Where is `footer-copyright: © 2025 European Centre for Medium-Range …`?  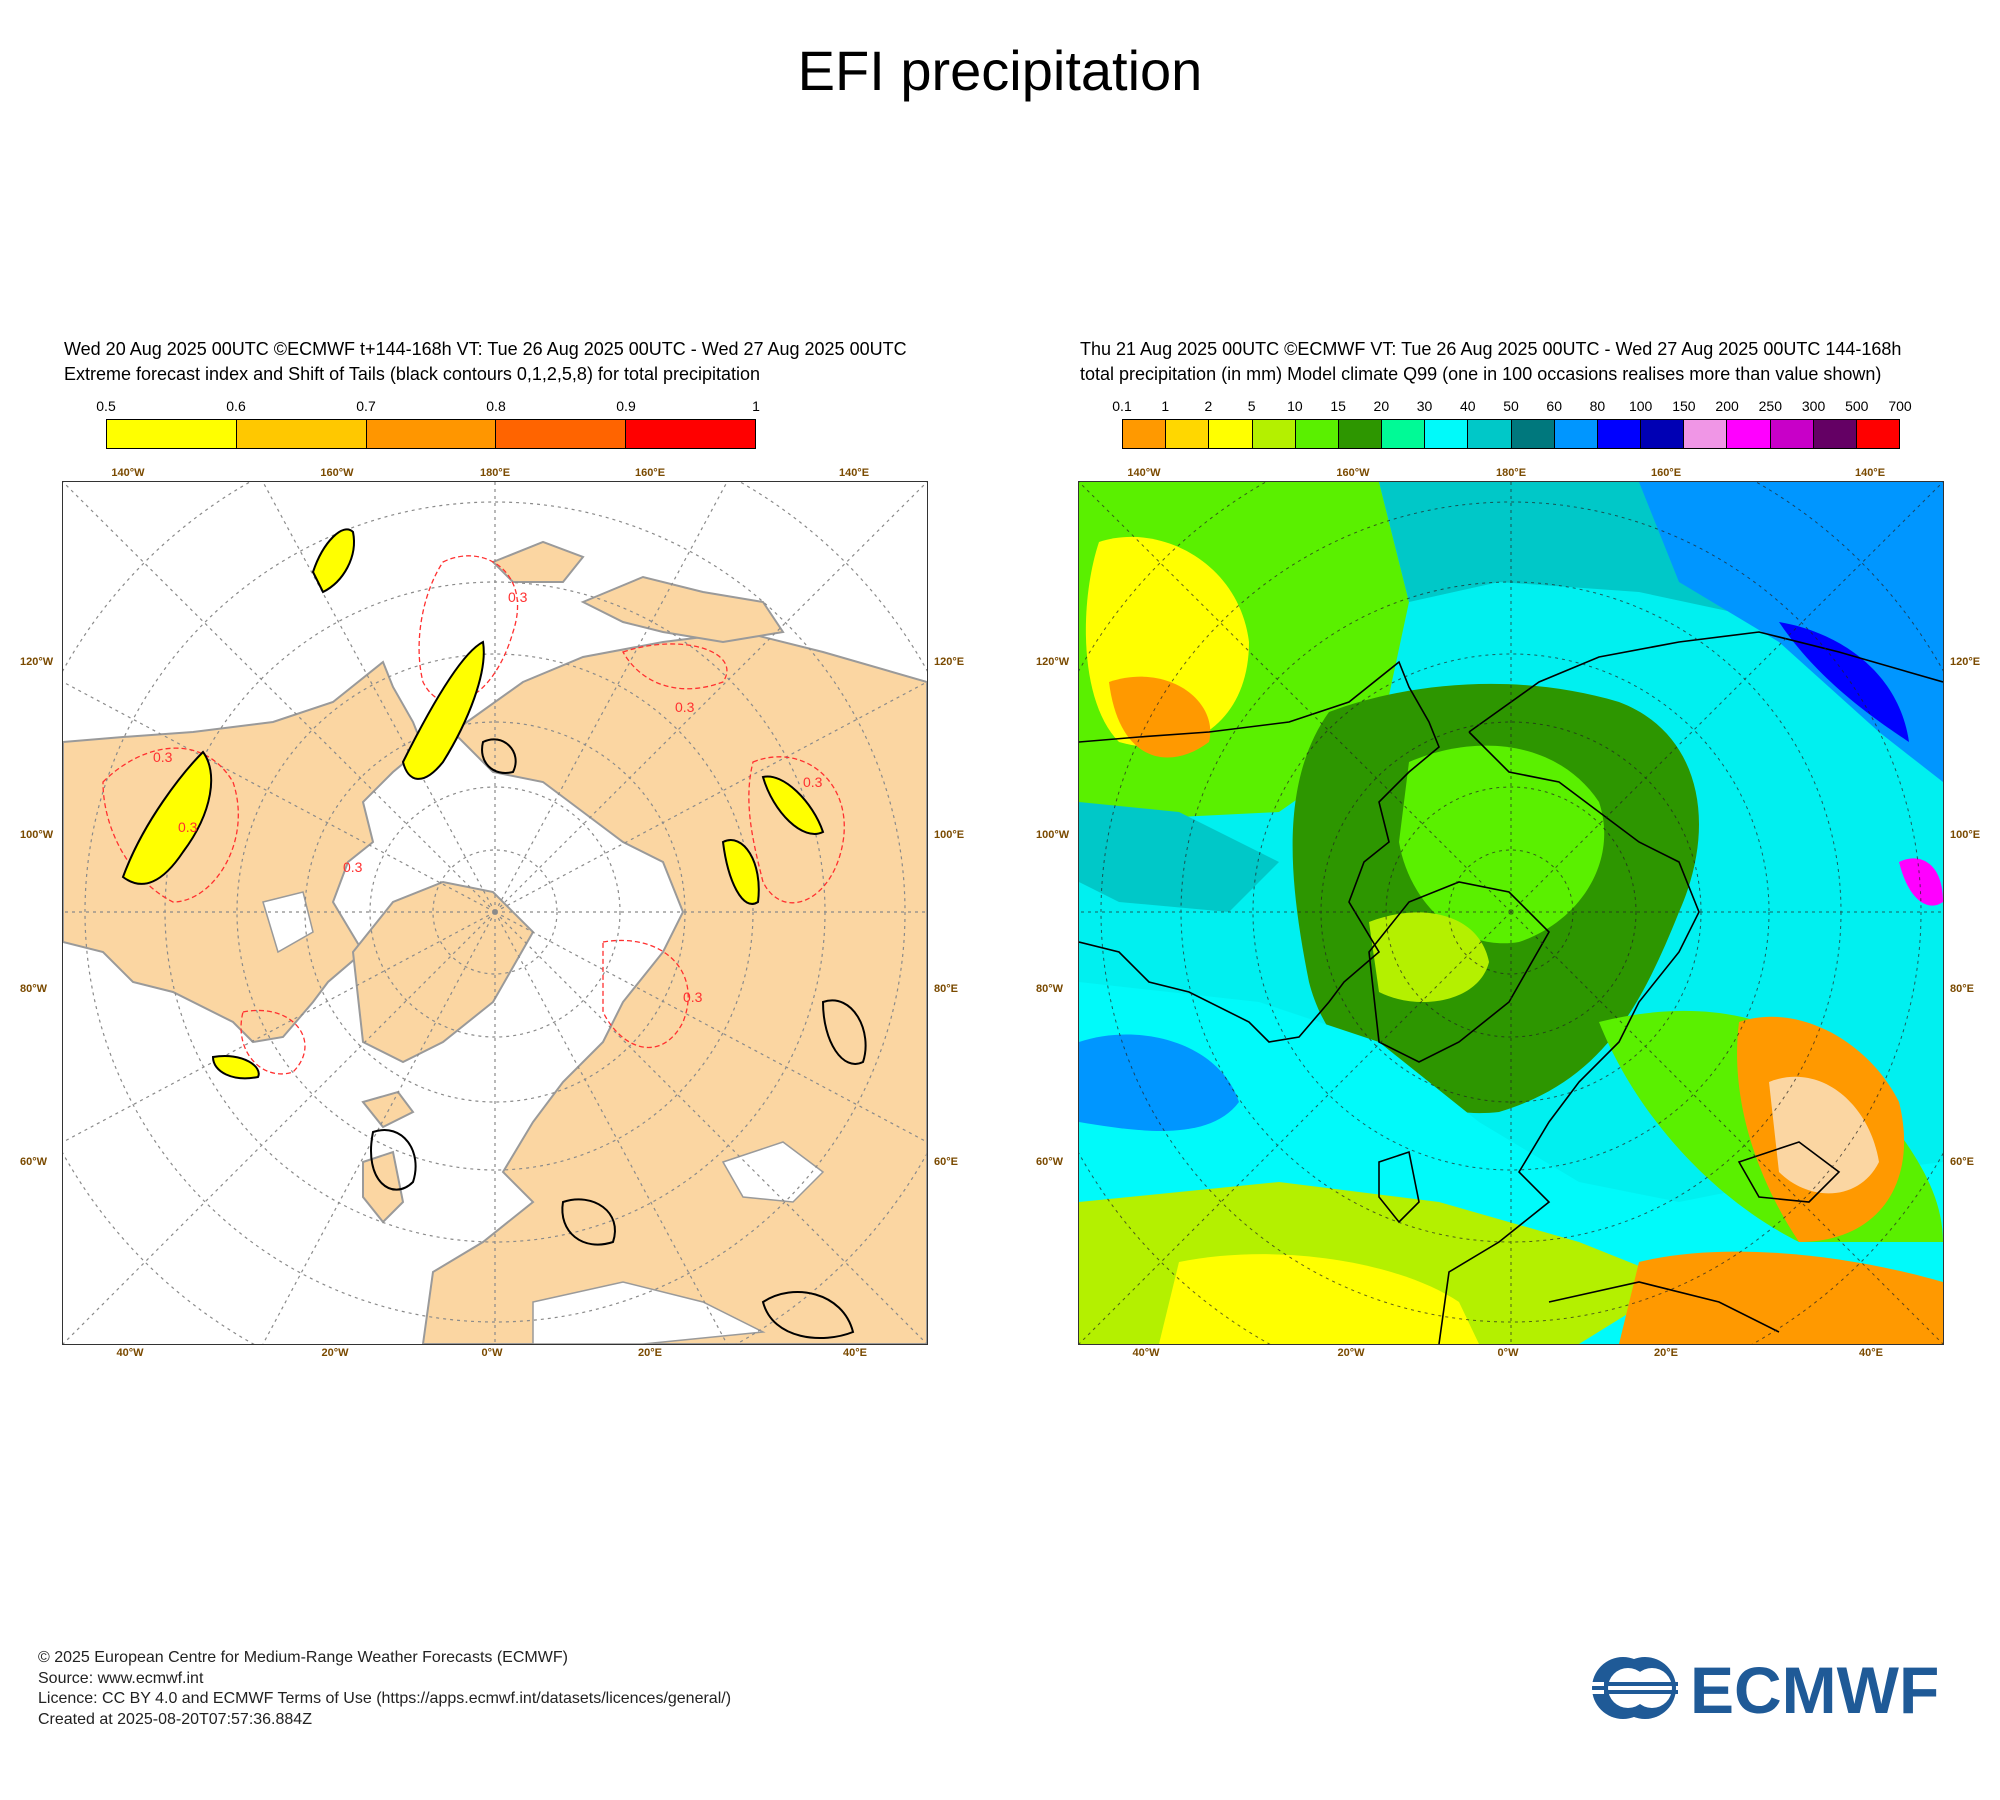 footer-copyright: © 2025 European Centre for Medium-Range … is located at coordinates (303, 1657).